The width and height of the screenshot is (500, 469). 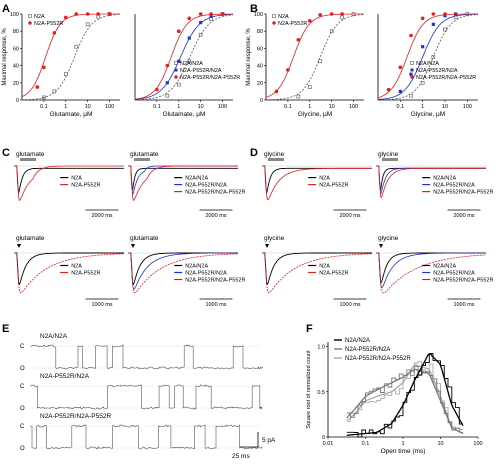 What do you see at coordinates (241, 456) in the screenshot?
I see `scale-x-label: 25 ms` at bounding box center [241, 456].